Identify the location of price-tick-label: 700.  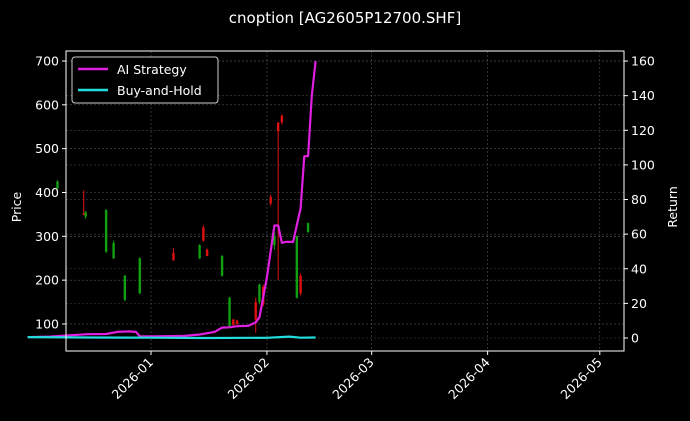
(47, 61).